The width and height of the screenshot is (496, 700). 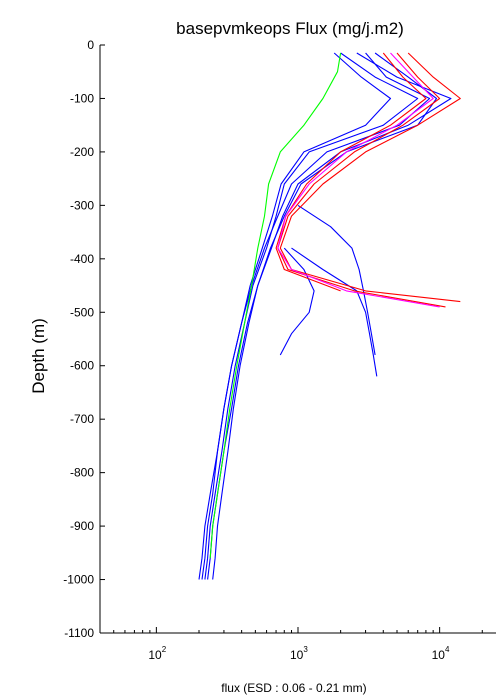 I want to click on y-tick-label-11: -1100, so click(x=79, y=633).